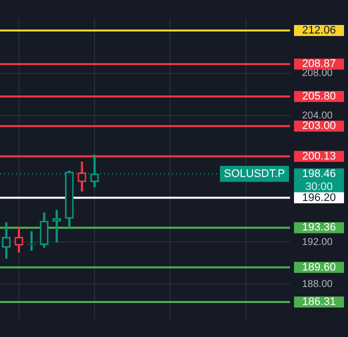 This screenshot has width=348, height=337. What do you see at coordinates (319, 267) in the screenshot?
I see `ref-line-label: 189.60` at bounding box center [319, 267].